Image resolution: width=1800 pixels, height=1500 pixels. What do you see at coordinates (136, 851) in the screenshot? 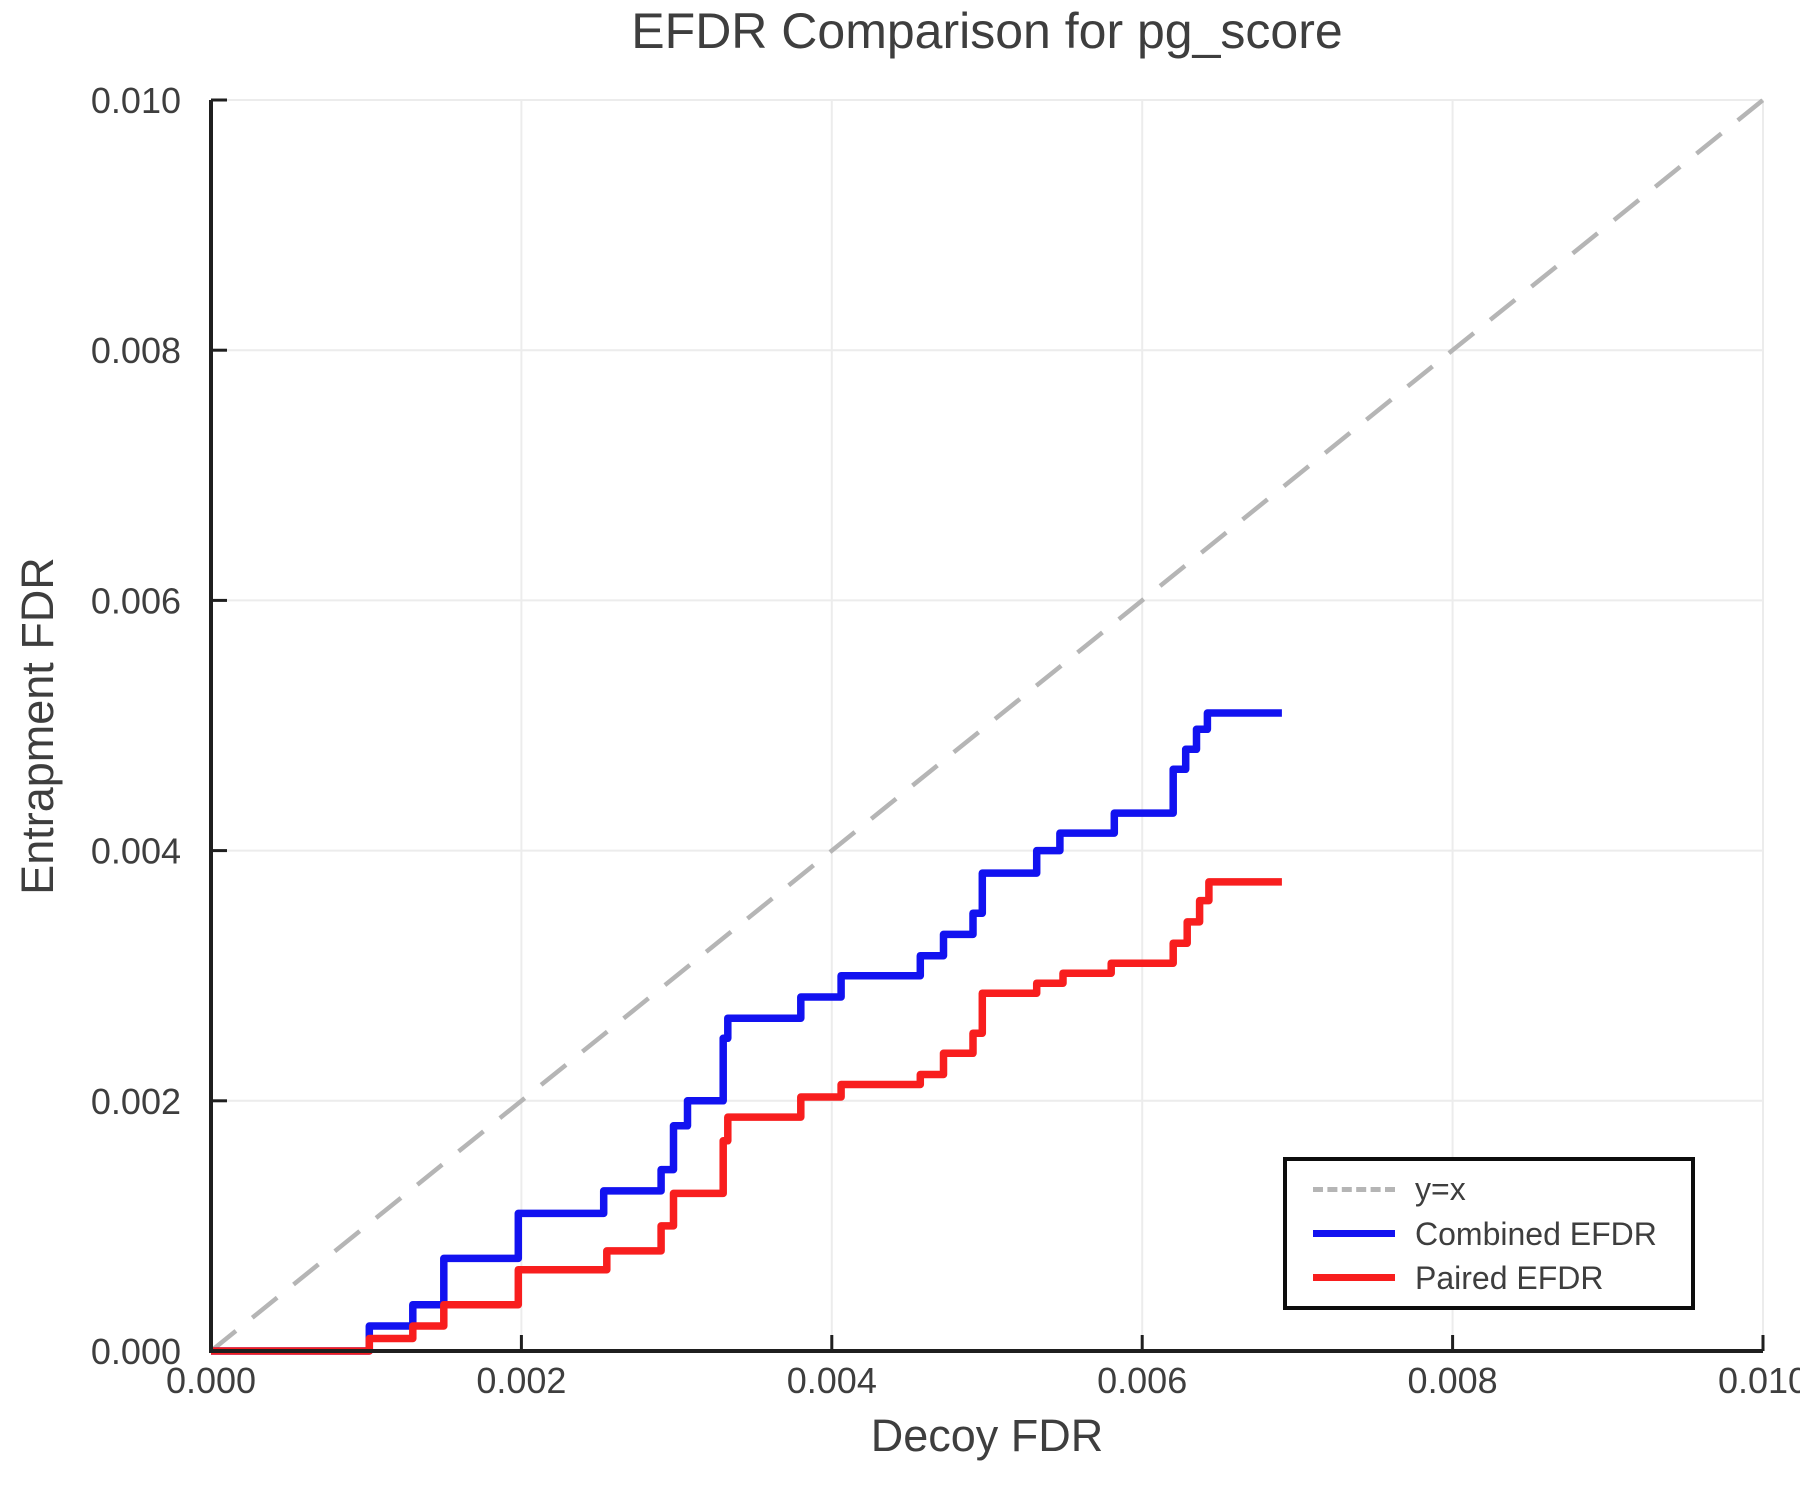
I see `y-tick-label: 0.004` at bounding box center [136, 851].